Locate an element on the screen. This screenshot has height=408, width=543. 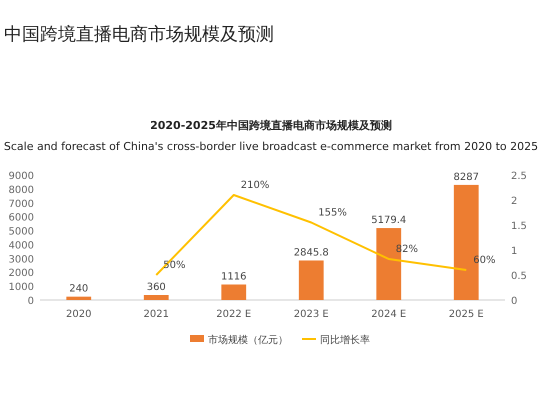
data-label: 240 is located at coordinates (78, 289).